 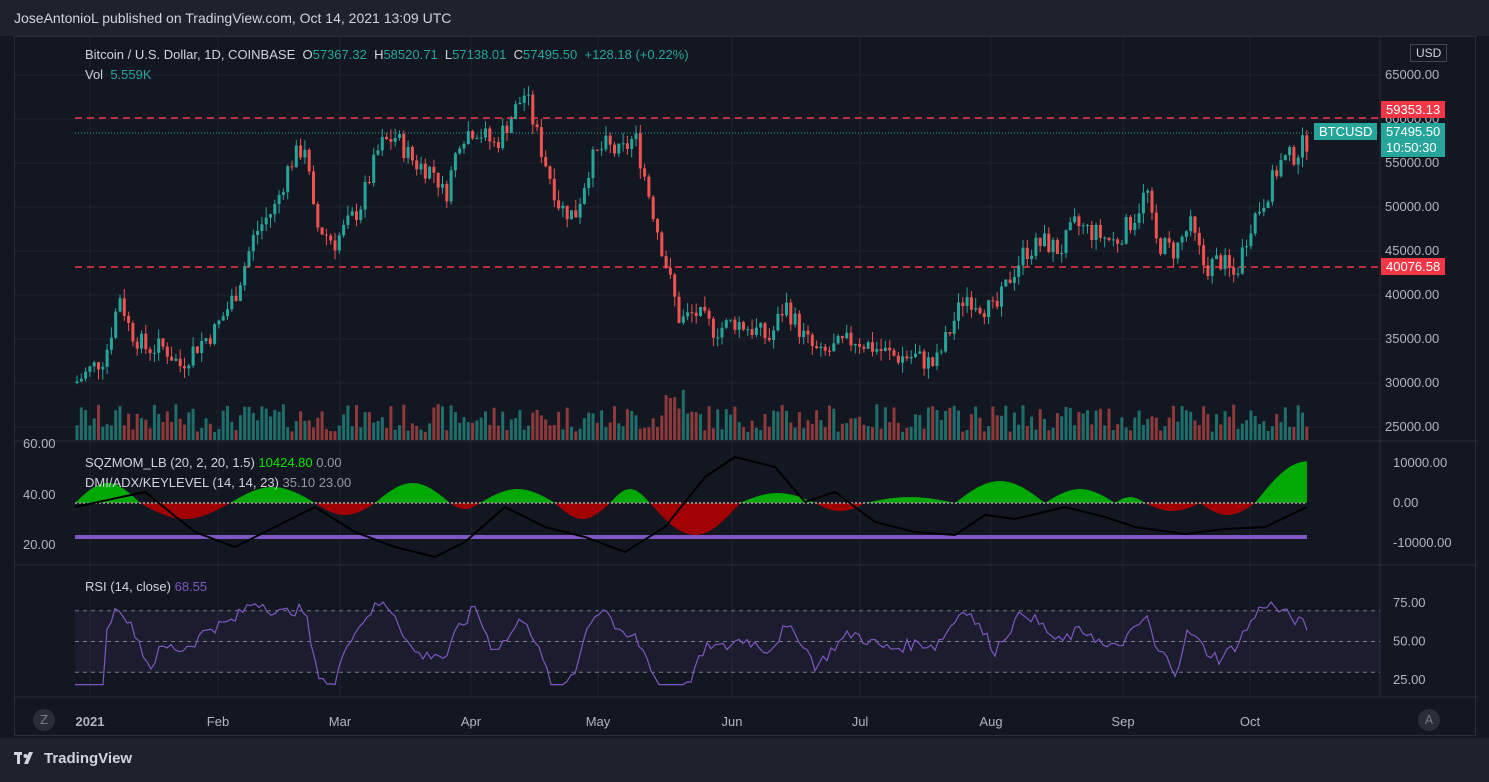 I want to click on dmi-label: DMI/ADX/KEYLEVEL (14, 14, 23), so click(x=182, y=482).